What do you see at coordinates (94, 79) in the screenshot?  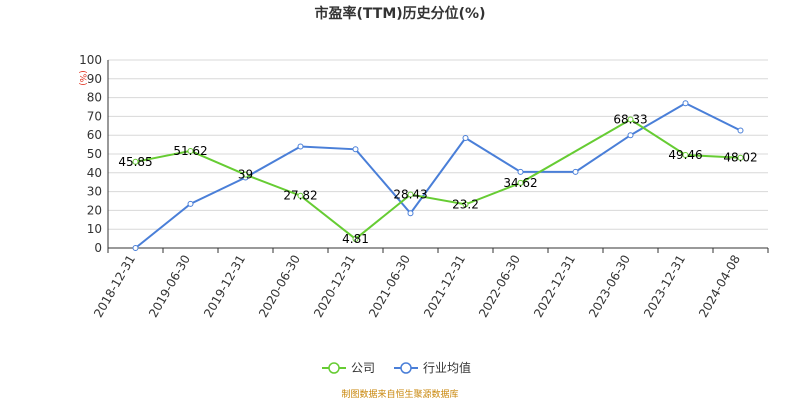 I see `y-tick-label: 90` at bounding box center [94, 79].